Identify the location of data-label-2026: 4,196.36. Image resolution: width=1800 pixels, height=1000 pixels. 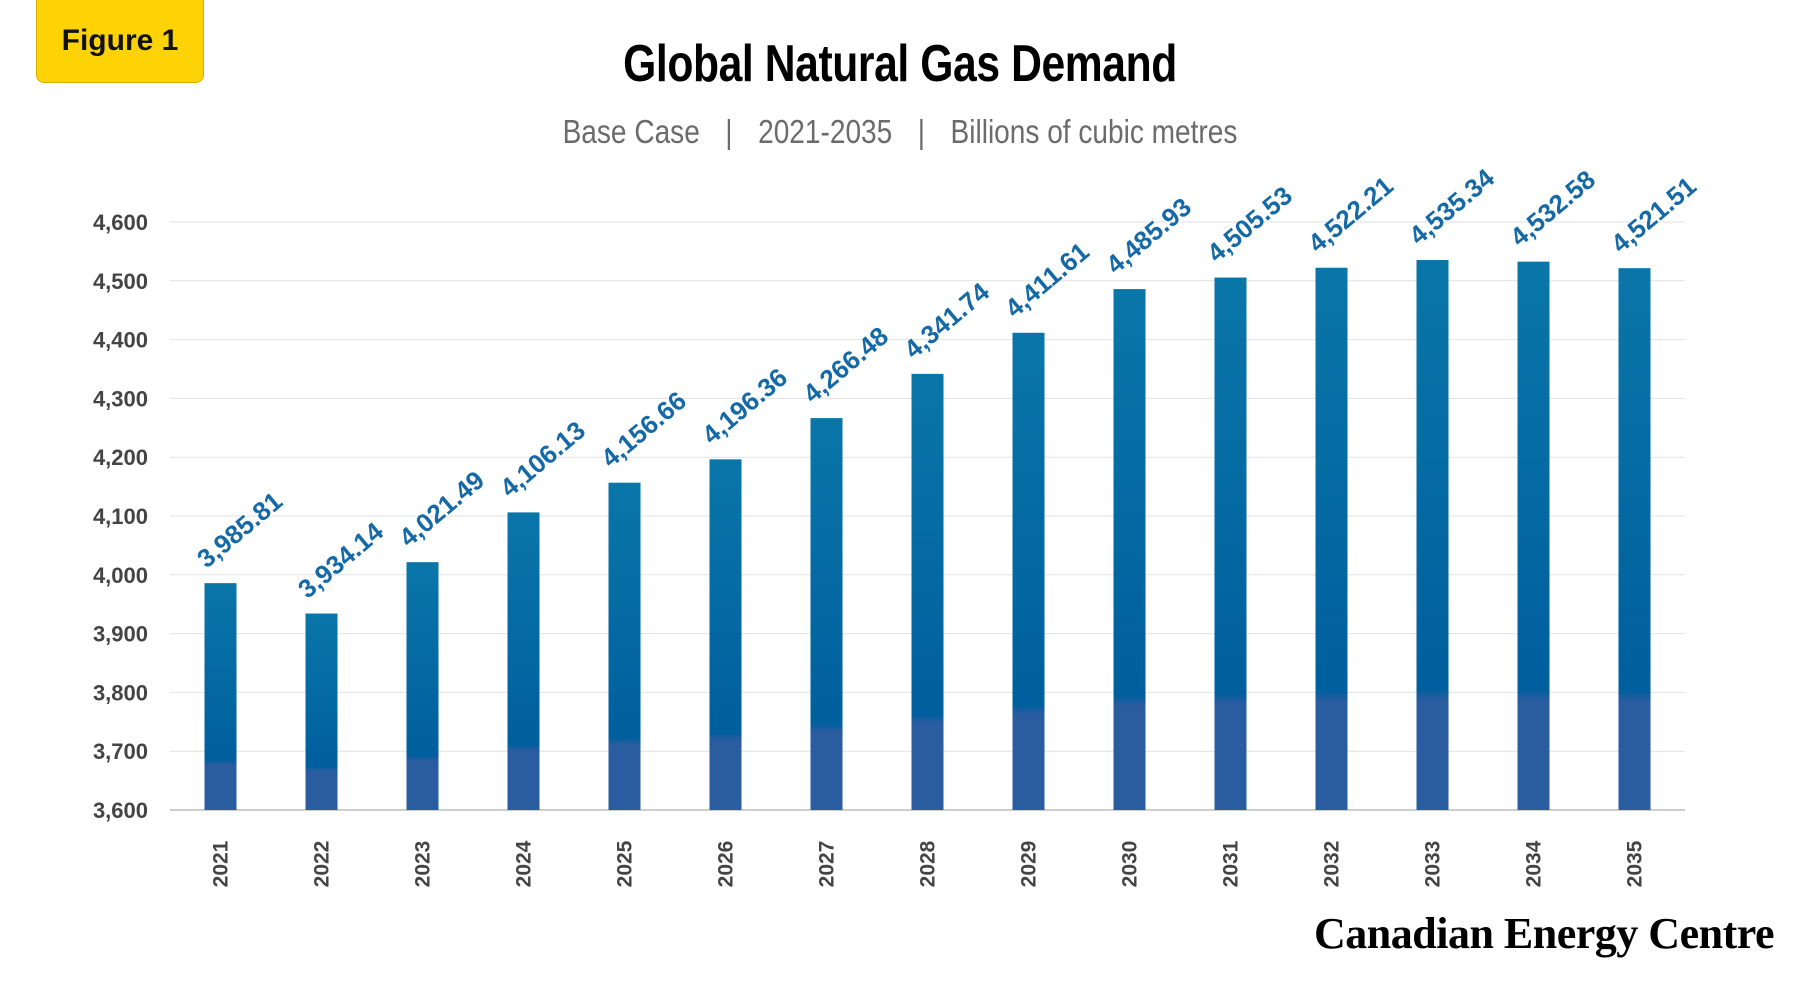
(744, 406).